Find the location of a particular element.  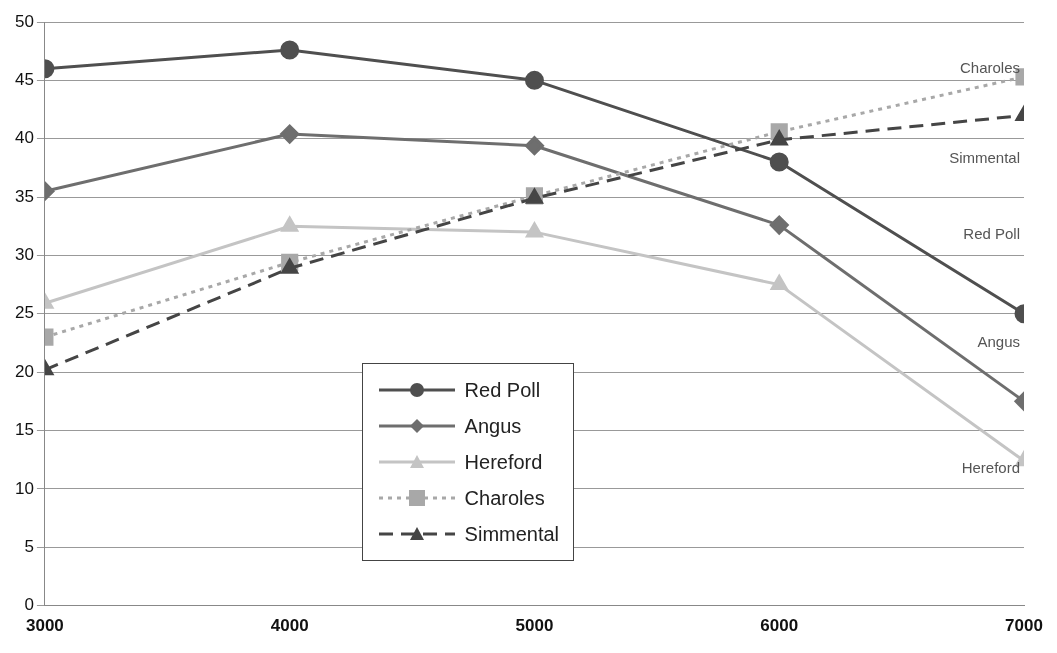

legend-label: Simmental is located at coordinates (512, 534).